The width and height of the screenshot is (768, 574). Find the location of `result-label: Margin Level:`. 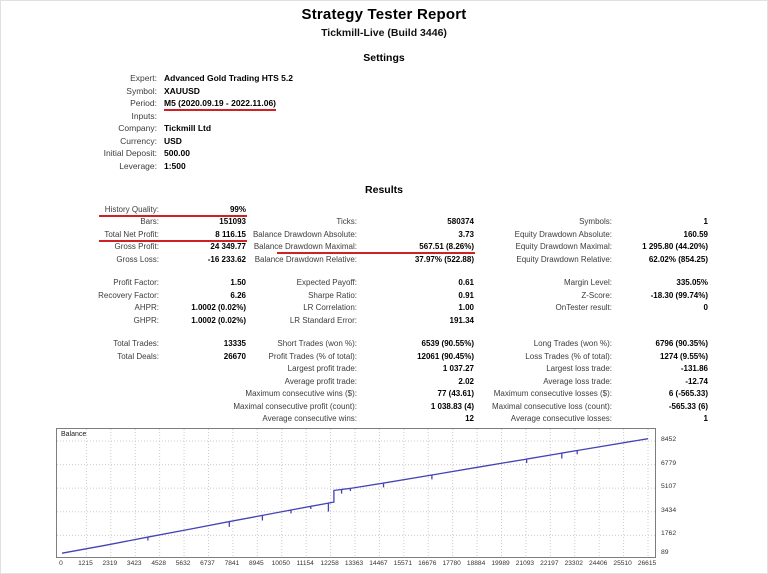

result-label: Margin Level: is located at coordinates (587, 283).